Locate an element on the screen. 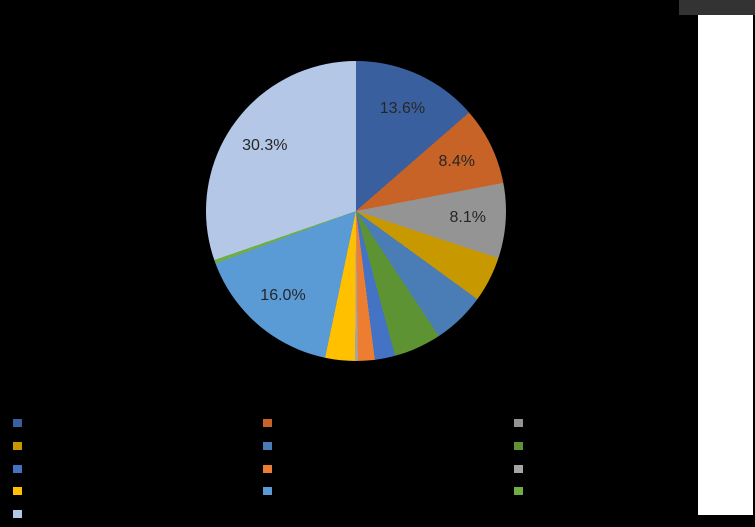 The image size is (755, 527). top-right-dark-bar is located at coordinates (717, 7).